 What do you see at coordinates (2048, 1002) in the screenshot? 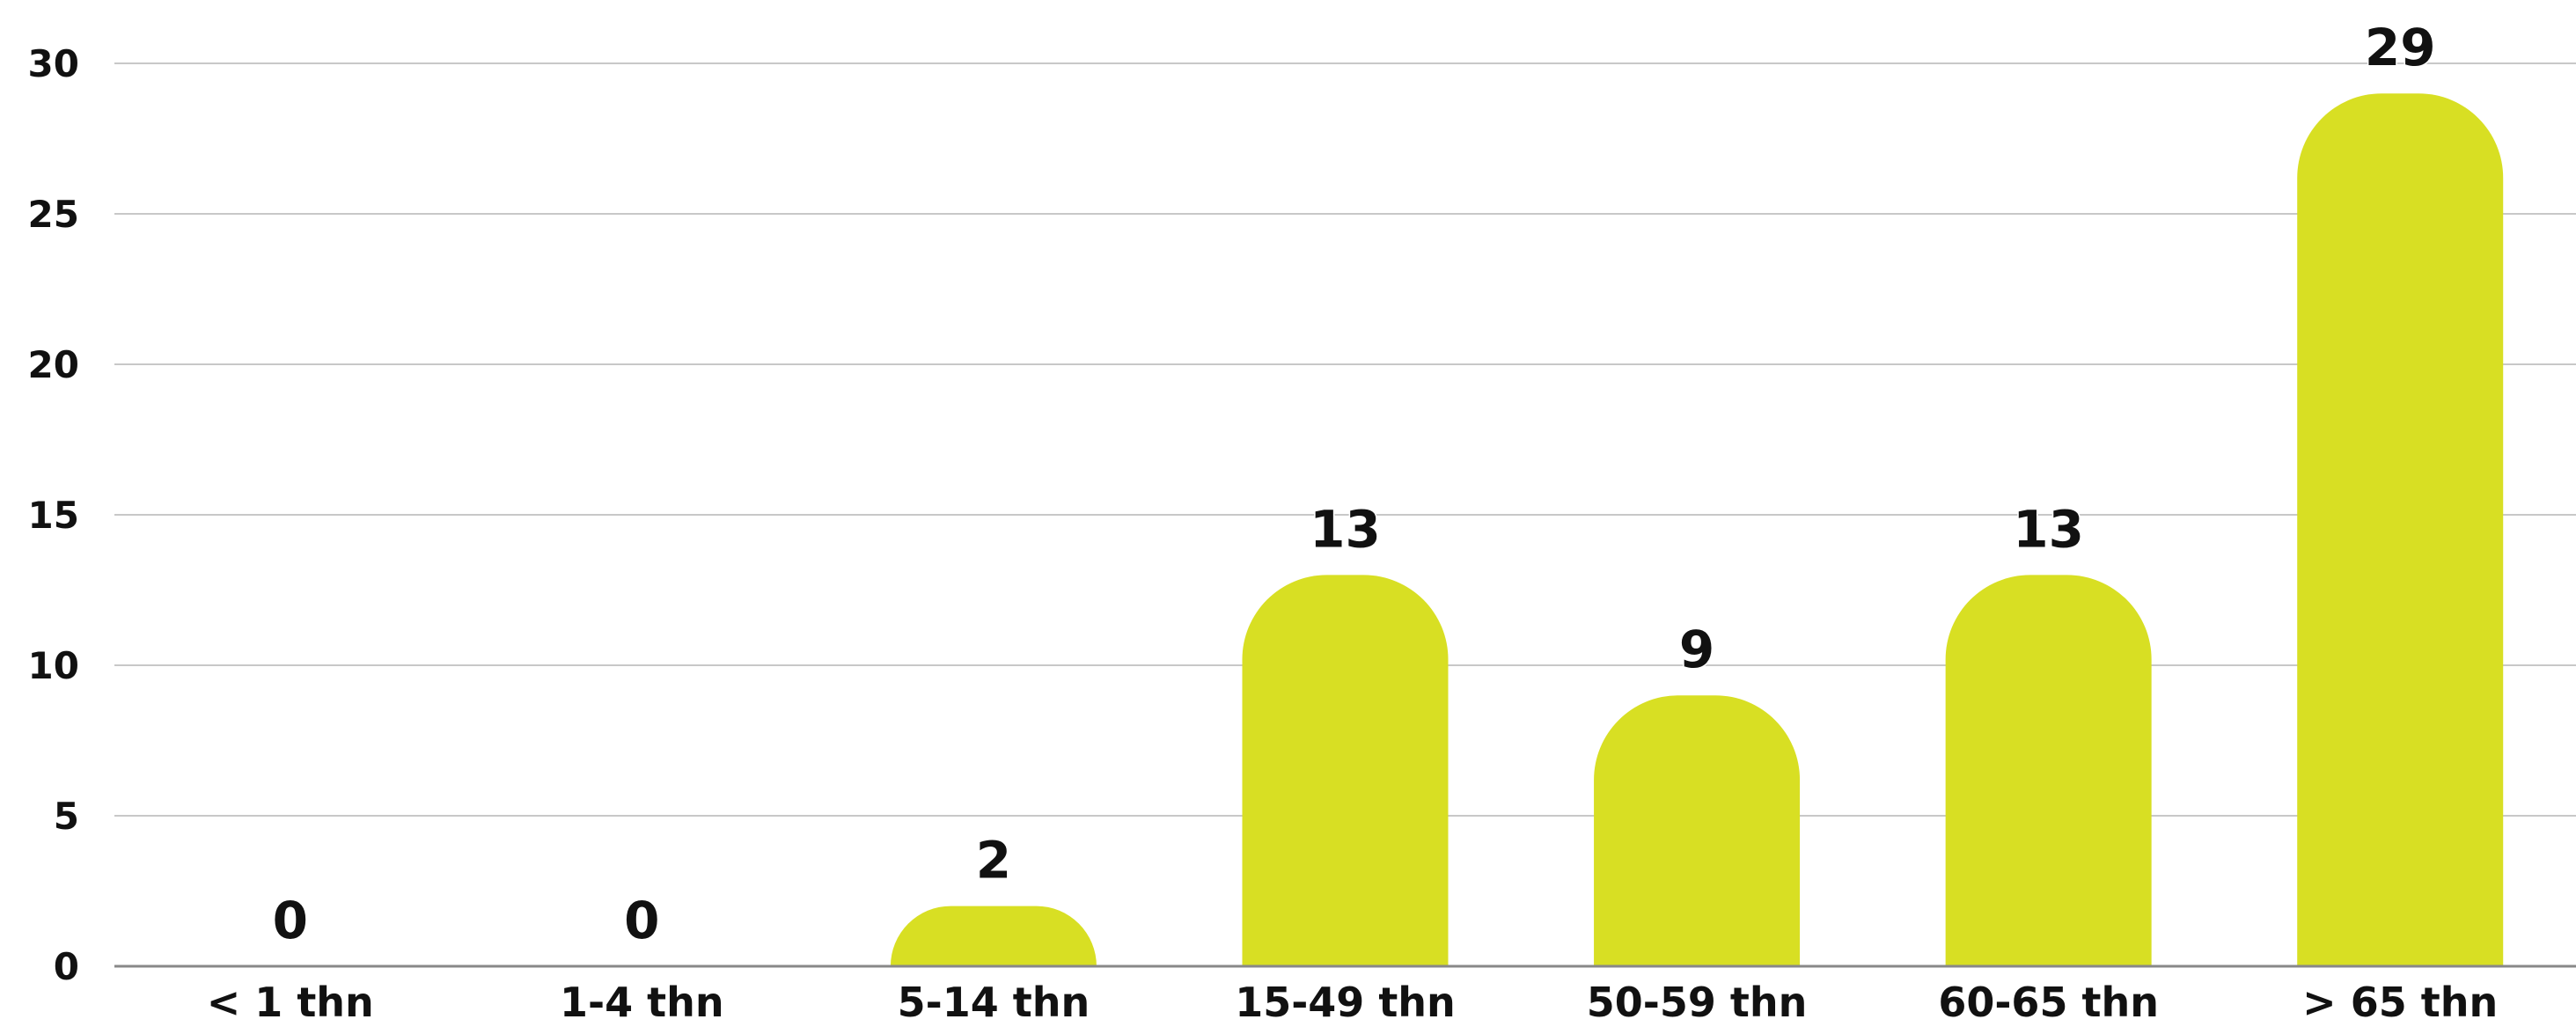
I see `x-category-label: 60-65 thn` at bounding box center [2048, 1002].